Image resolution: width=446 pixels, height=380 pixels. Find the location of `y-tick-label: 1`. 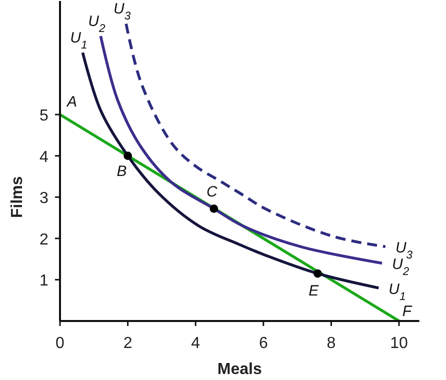

y-tick-label: 1 is located at coordinates (44, 281).